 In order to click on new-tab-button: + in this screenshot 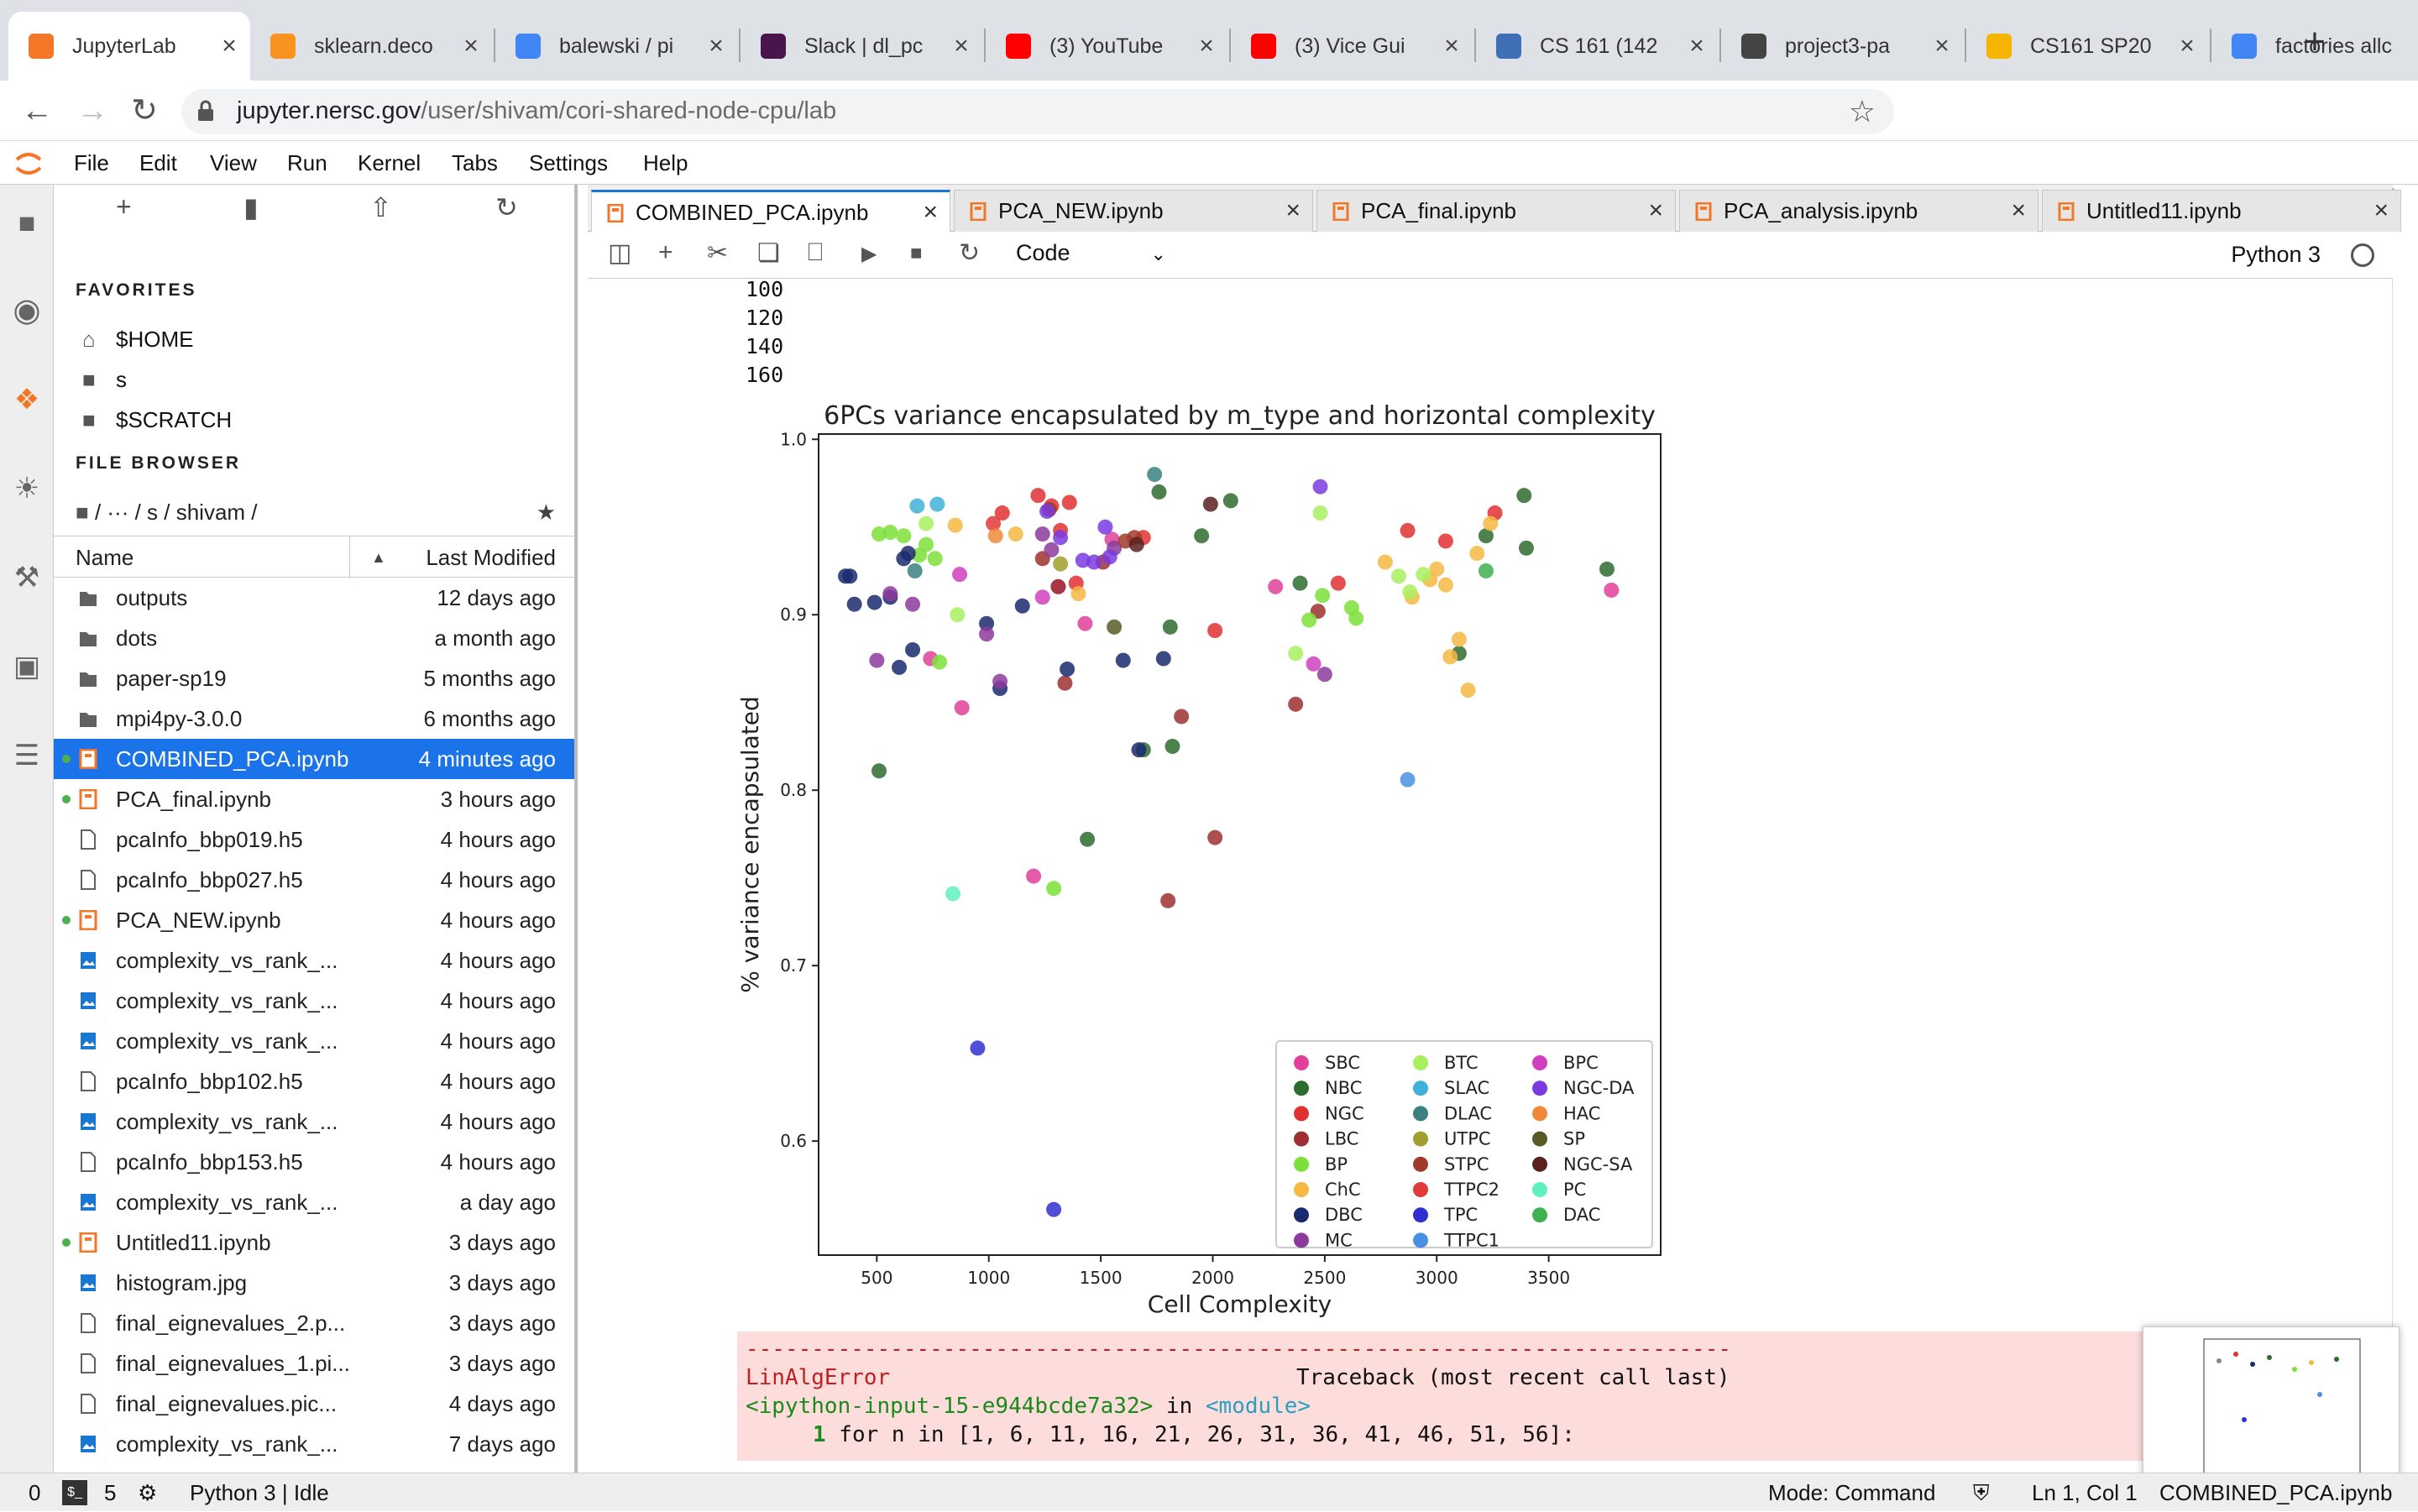, I will do `click(2315, 41)`.